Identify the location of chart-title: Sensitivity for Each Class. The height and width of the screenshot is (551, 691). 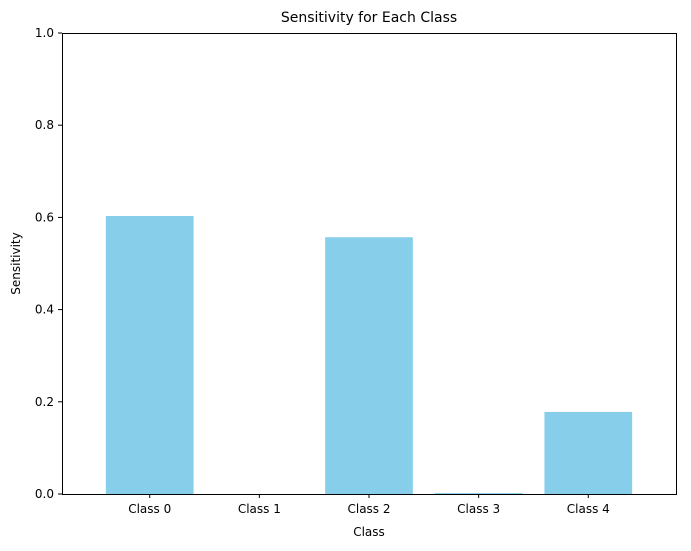
(369, 18).